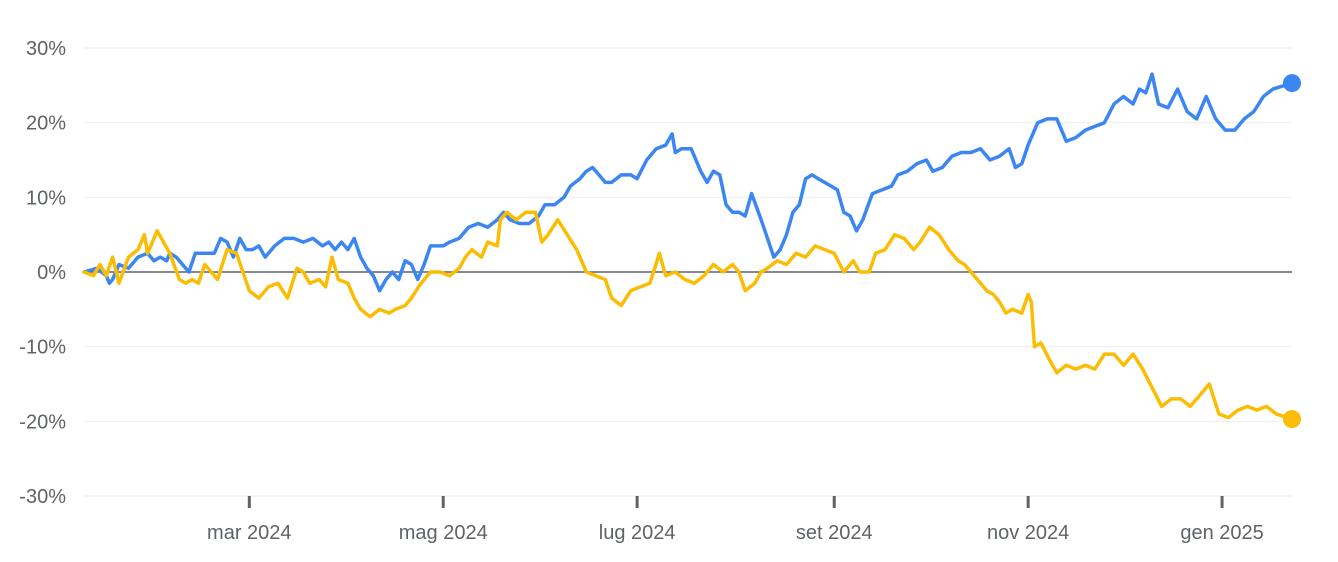 This screenshot has height=562, width=1338. I want to click on y-tick-label: -10%, so click(42, 348).